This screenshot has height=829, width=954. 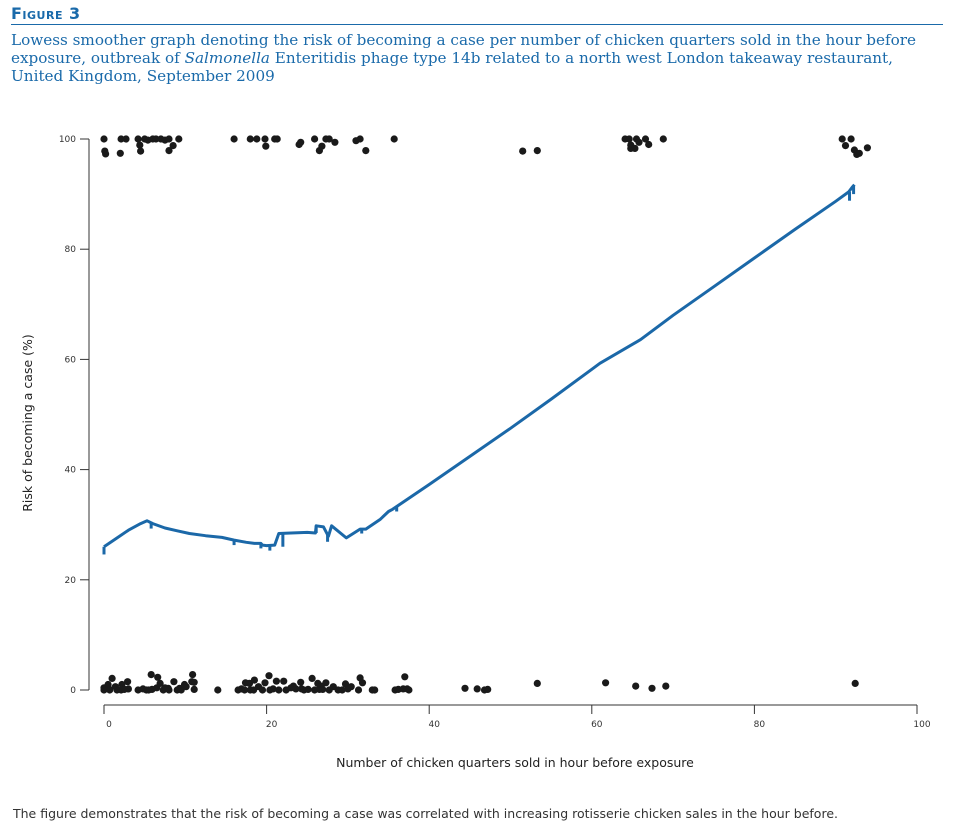 What do you see at coordinates (434, 725) in the screenshot?
I see `x-tick-label: 40` at bounding box center [434, 725].